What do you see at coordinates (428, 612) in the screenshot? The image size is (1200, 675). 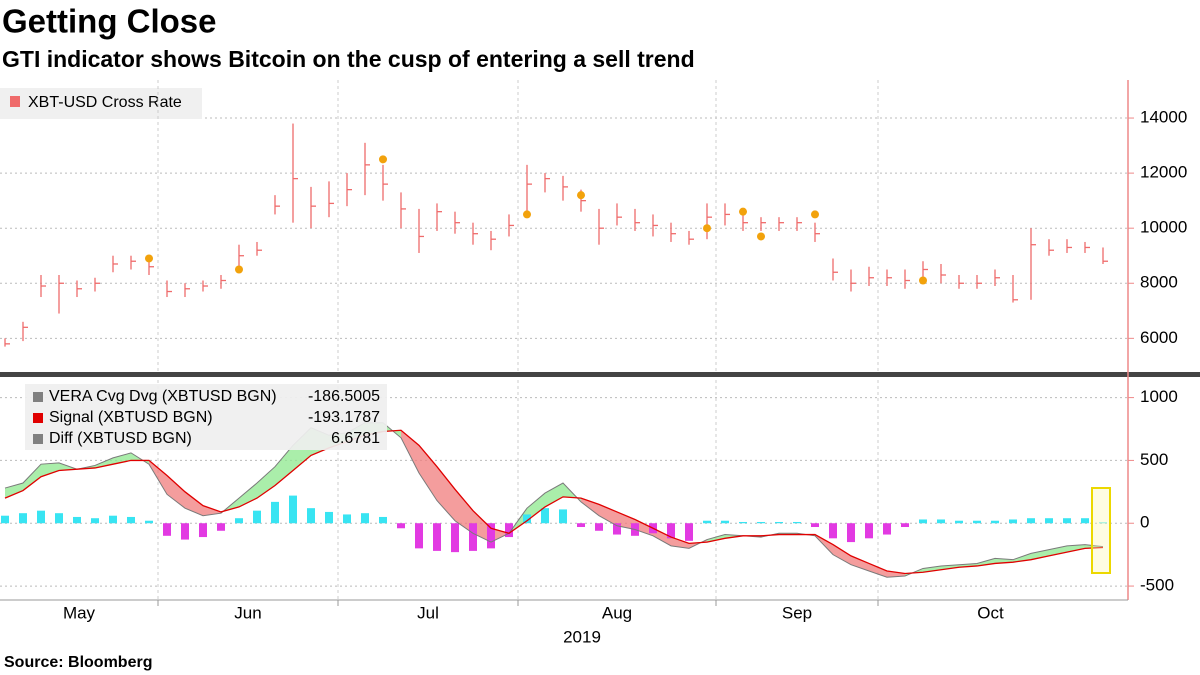 I see `x-tick-label: Jul` at bounding box center [428, 612].